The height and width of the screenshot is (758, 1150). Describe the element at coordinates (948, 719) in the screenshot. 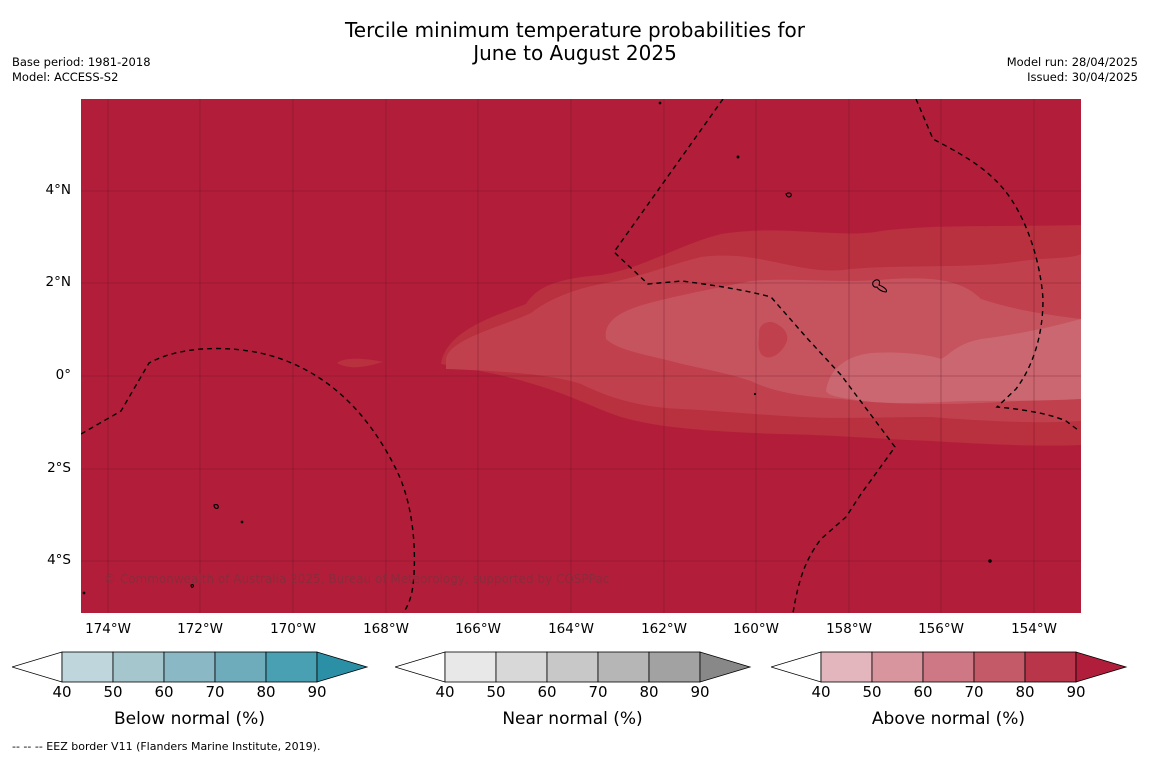

I see `colorbar-label-above: Above normal (%)` at that location.